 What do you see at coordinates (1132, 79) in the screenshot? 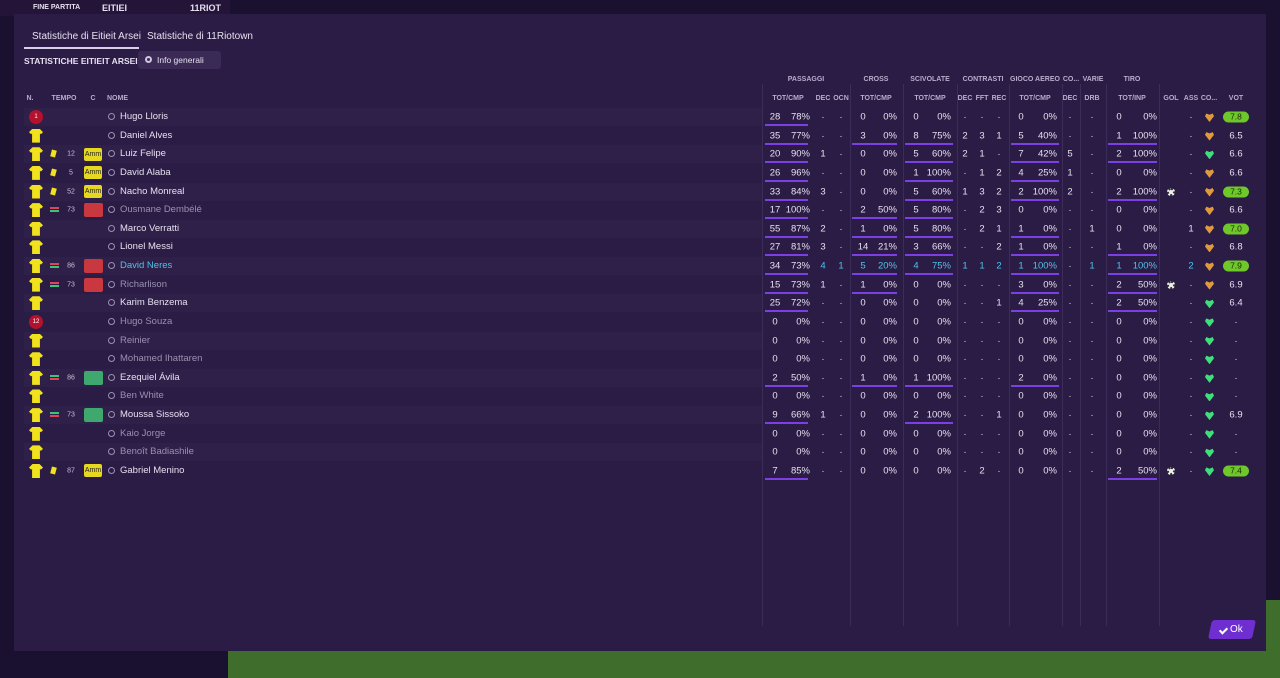
I see `group-header: TIRO` at bounding box center [1132, 79].